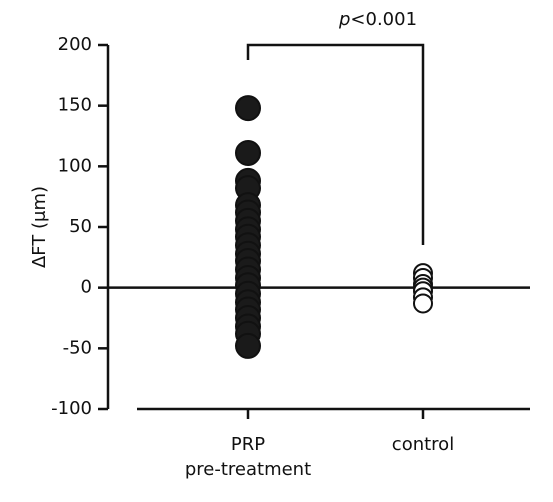  Describe the element at coordinates (335, 144) in the screenshot. I see `significance-bracket` at that location.